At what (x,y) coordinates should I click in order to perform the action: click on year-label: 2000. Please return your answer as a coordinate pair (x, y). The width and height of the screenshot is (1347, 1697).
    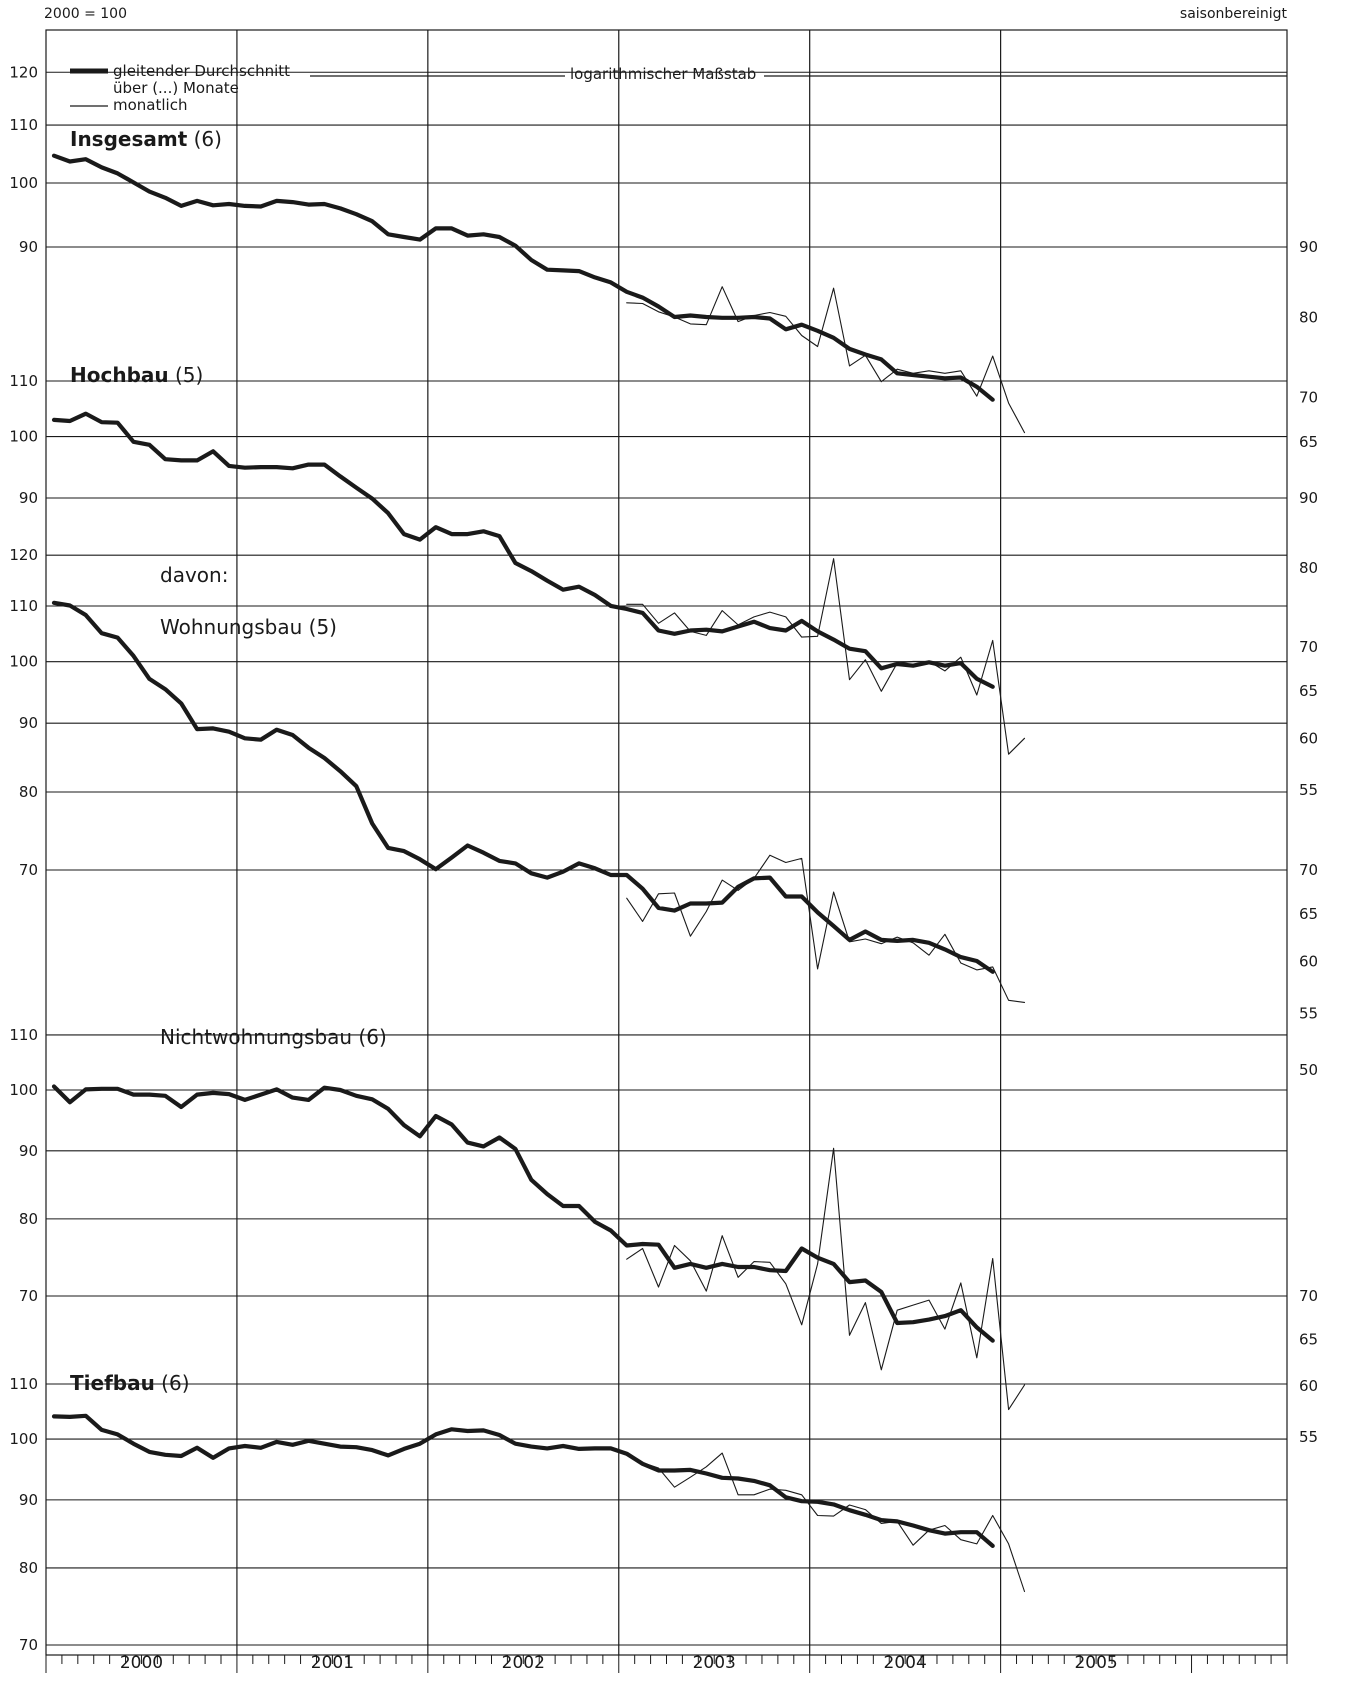
    Looking at the image, I should click on (141, 1663).